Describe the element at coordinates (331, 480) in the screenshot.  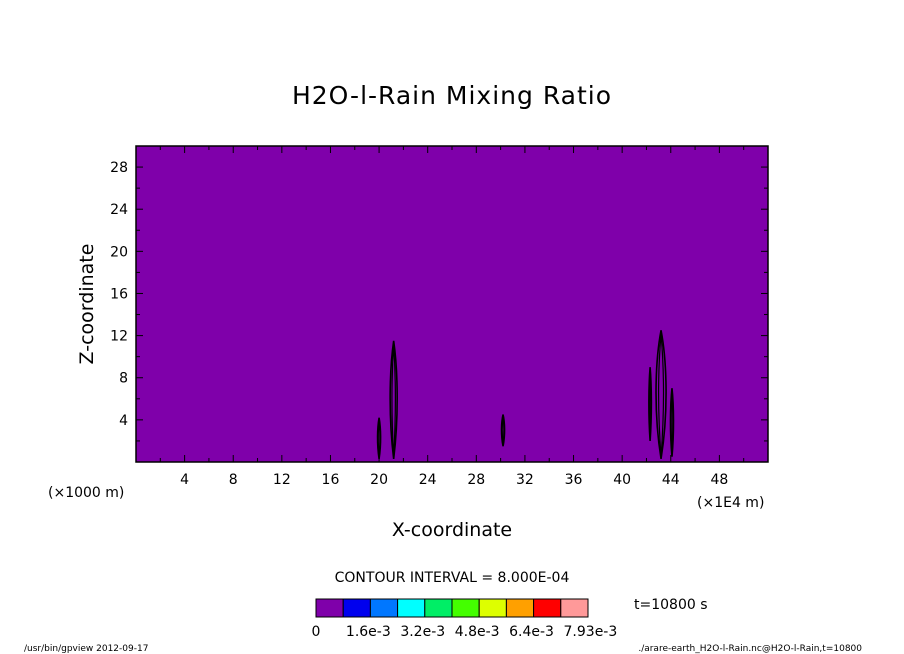
I see `x-tick-label: 16` at that location.